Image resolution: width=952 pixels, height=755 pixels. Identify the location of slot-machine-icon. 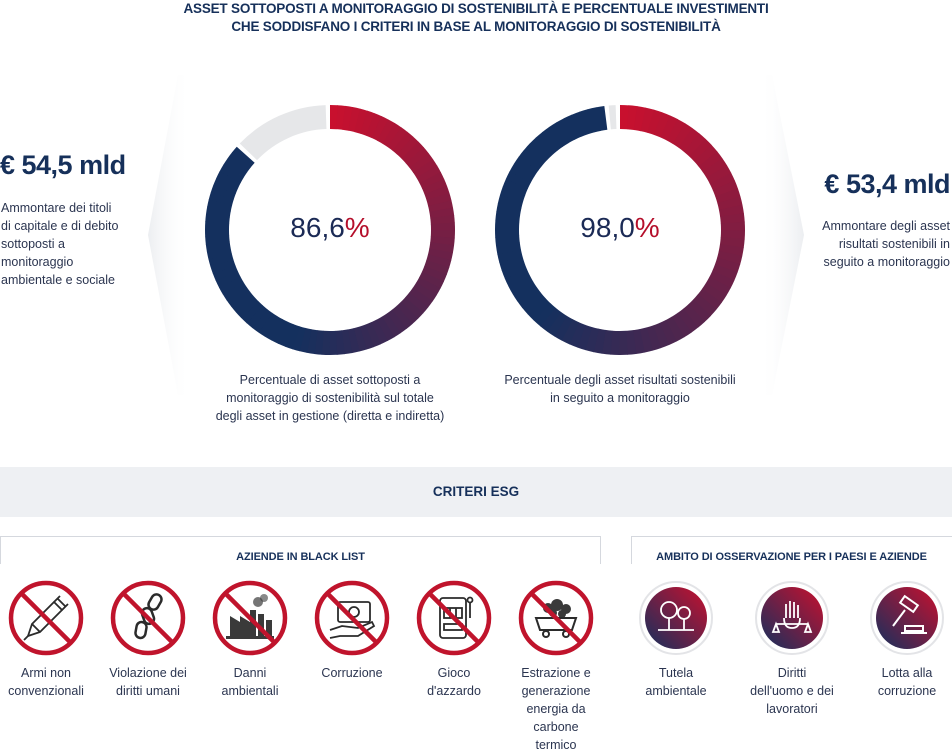
(454, 618).